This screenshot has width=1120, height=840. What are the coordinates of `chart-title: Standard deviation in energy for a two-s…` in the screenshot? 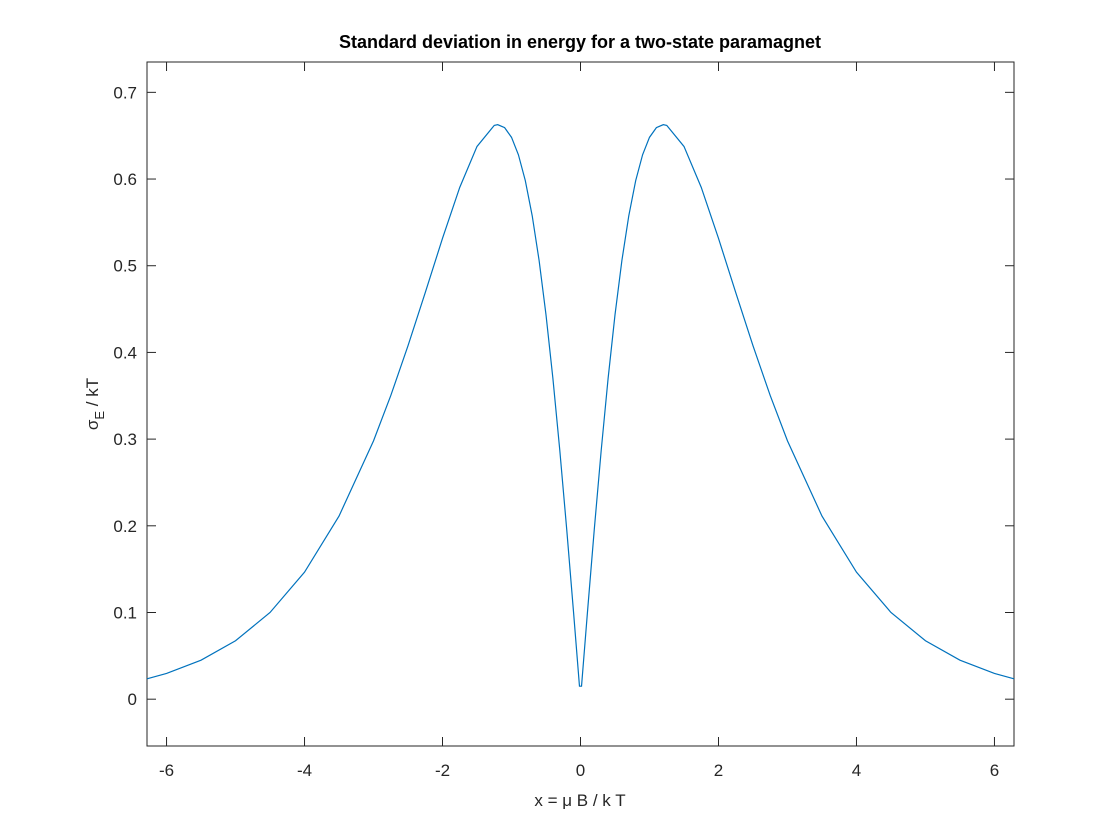 It's located at (580, 42).